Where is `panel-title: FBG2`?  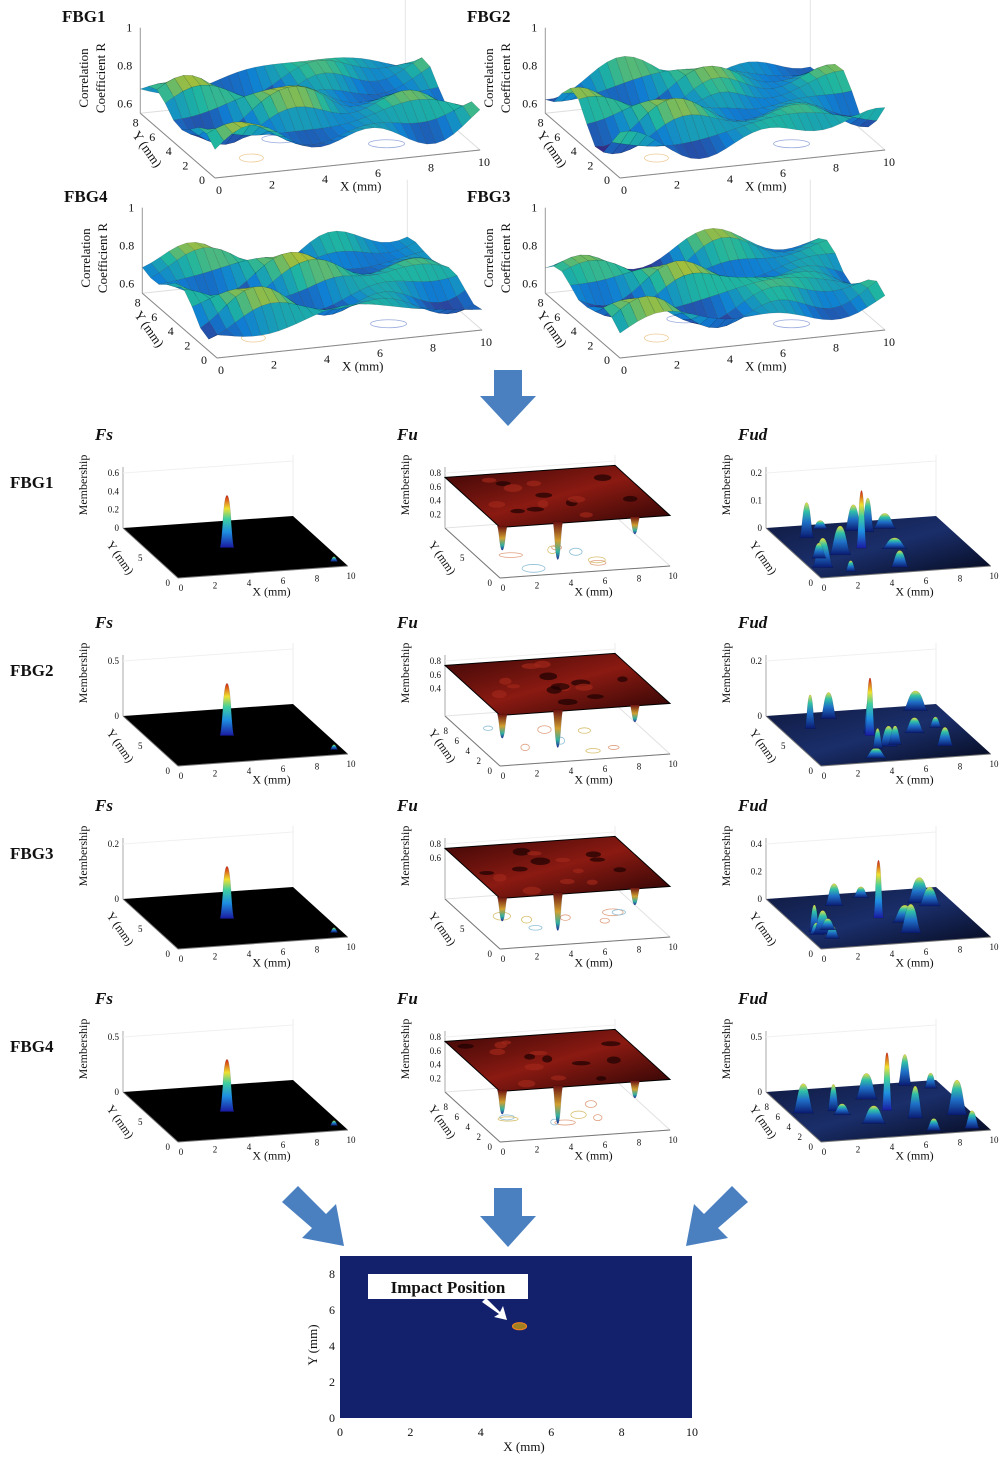 panel-title: FBG2 is located at coordinates (488, 16).